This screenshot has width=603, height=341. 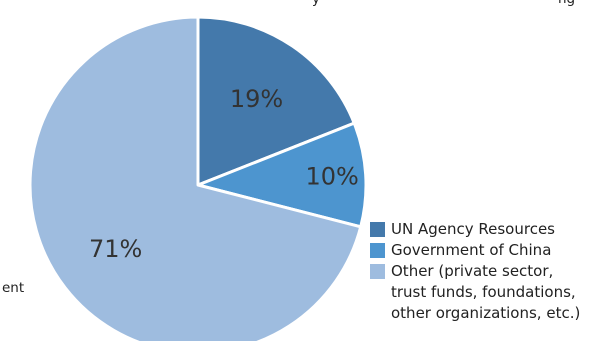 I want to click on legend-label-line: UN Agency Resources, so click(x=473, y=229).